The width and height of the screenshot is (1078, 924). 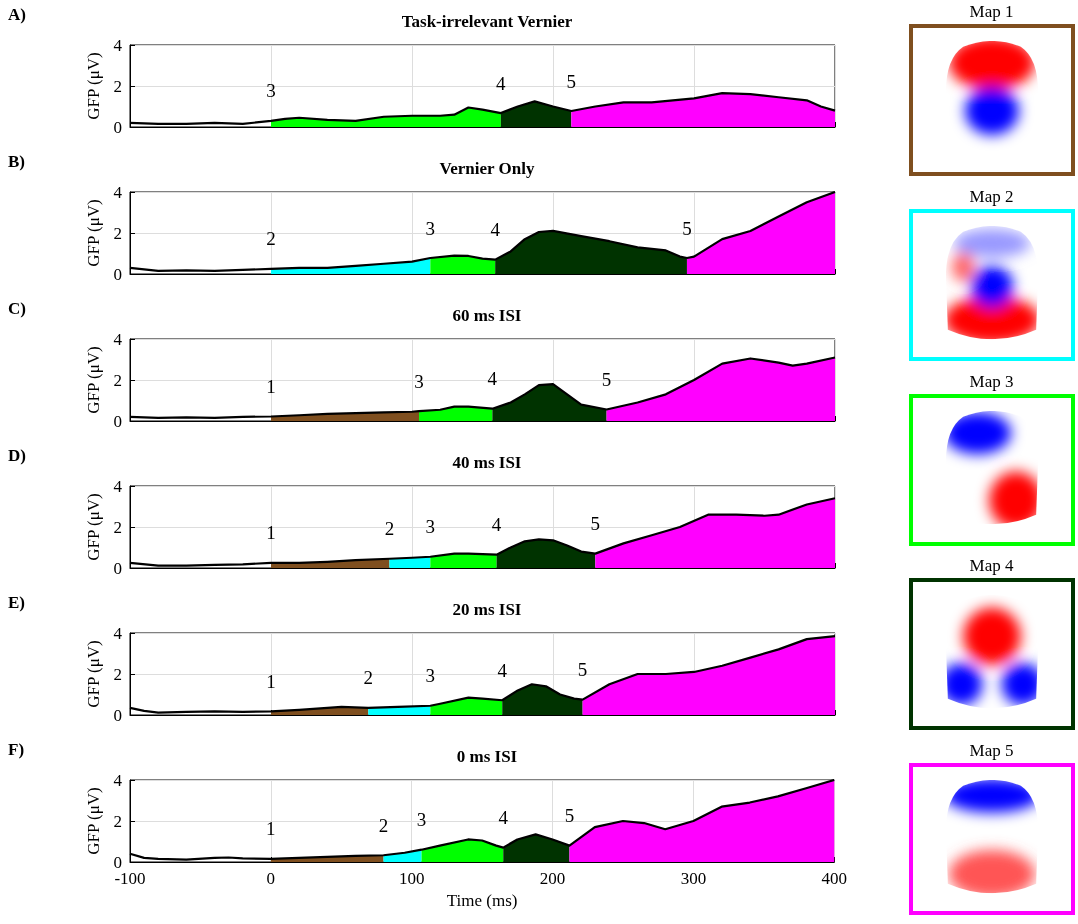 What do you see at coordinates (487, 21) in the screenshot?
I see `chart-title: Task-irrelevant Vernier` at bounding box center [487, 21].